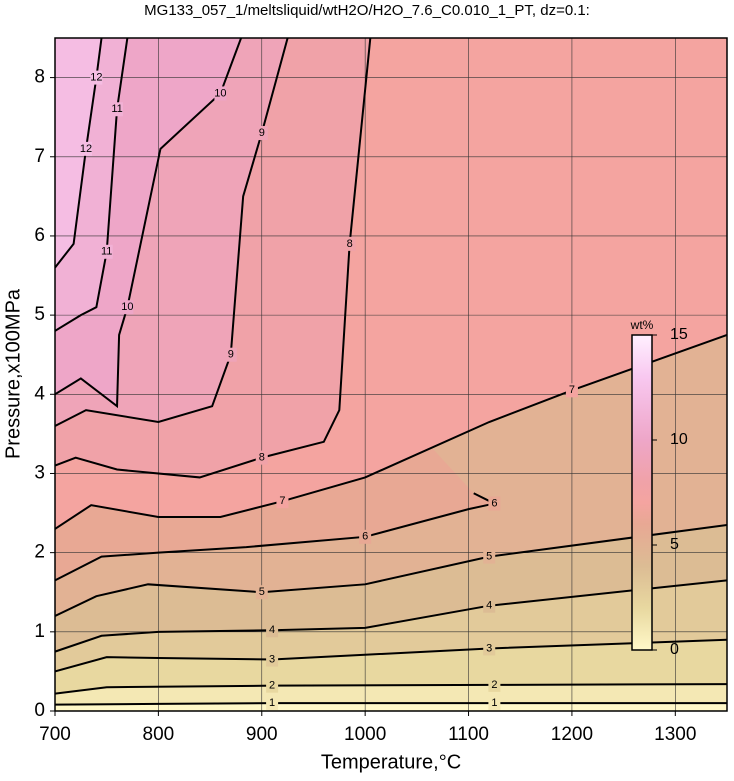 This screenshot has height=781, width=734. Describe the element at coordinates (642, 492) in the screenshot. I see `colorbar` at that location.